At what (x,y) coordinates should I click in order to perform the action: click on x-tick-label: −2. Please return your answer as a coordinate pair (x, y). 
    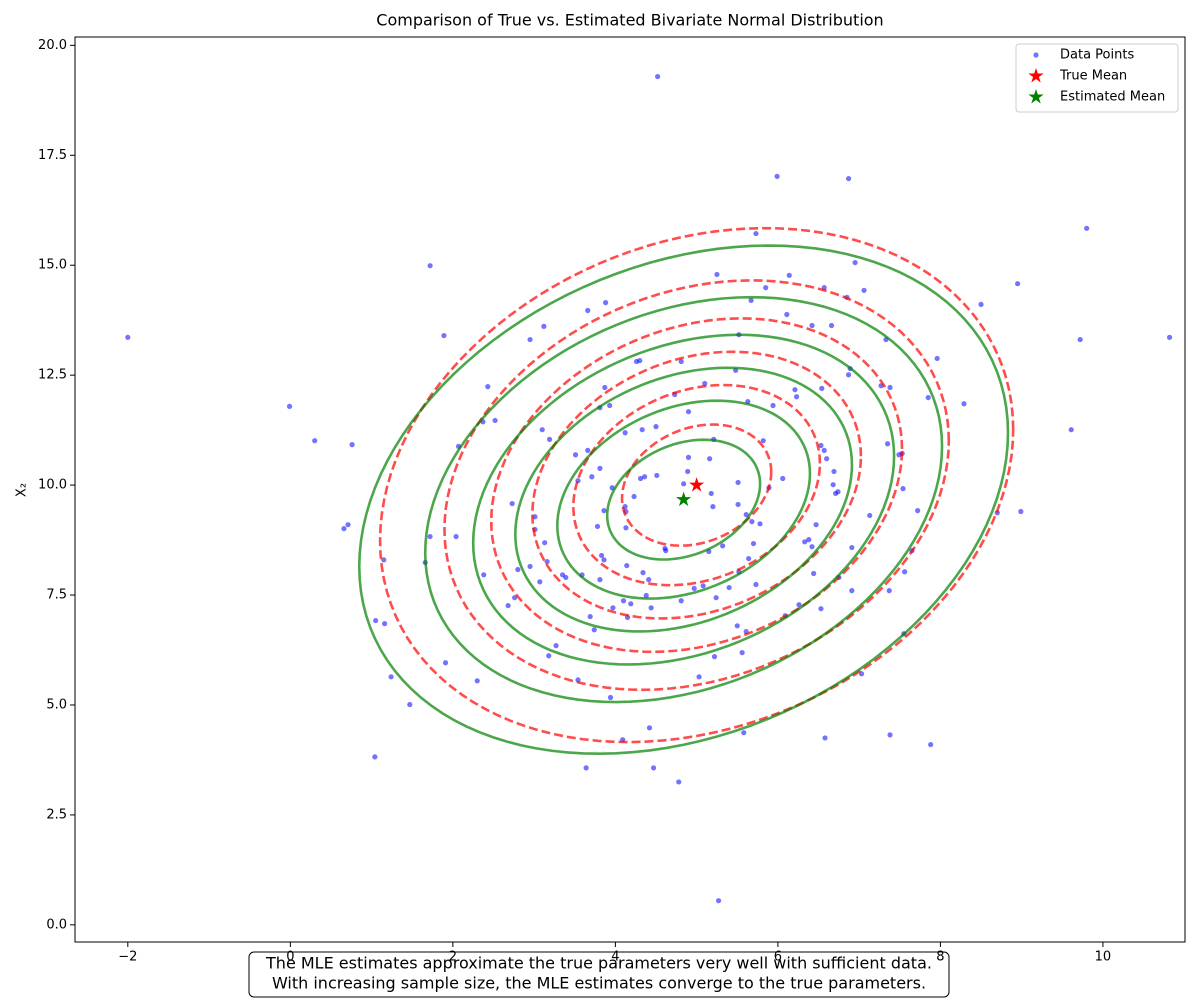
    Looking at the image, I should click on (127, 957).